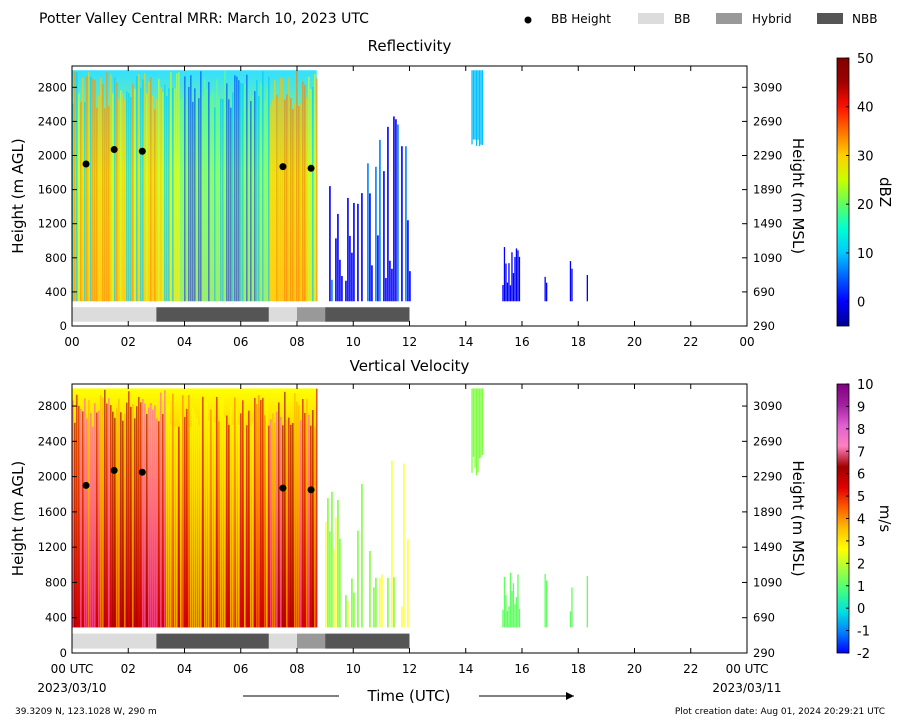  I want to click on colorbar-label: dBZ, so click(885, 192).